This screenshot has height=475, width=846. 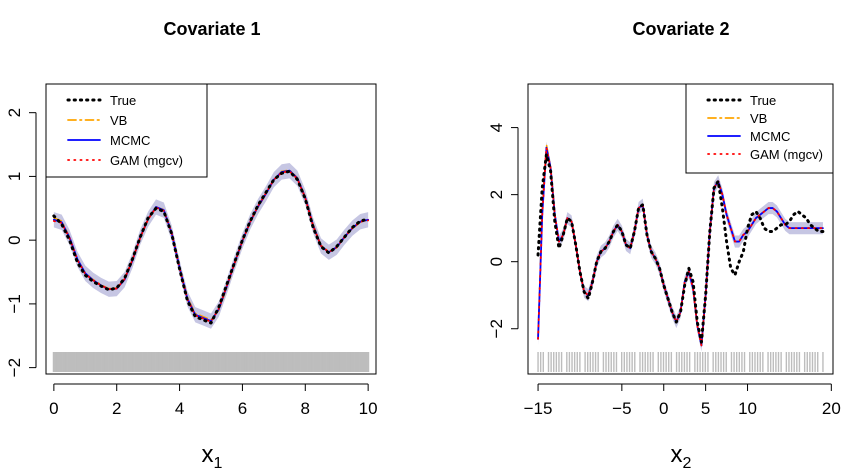 What do you see at coordinates (305, 408) in the screenshot?
I see `x-tick-label: 8` at bounding box center [305, 408].